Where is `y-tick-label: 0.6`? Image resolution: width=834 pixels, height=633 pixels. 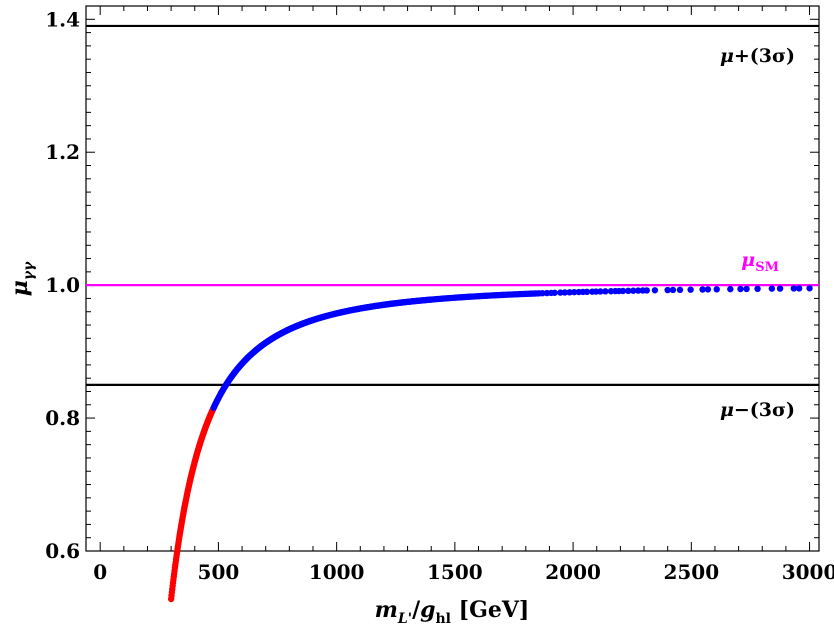
y-tick-label: 0.6 is located at coordinates (62, 551).